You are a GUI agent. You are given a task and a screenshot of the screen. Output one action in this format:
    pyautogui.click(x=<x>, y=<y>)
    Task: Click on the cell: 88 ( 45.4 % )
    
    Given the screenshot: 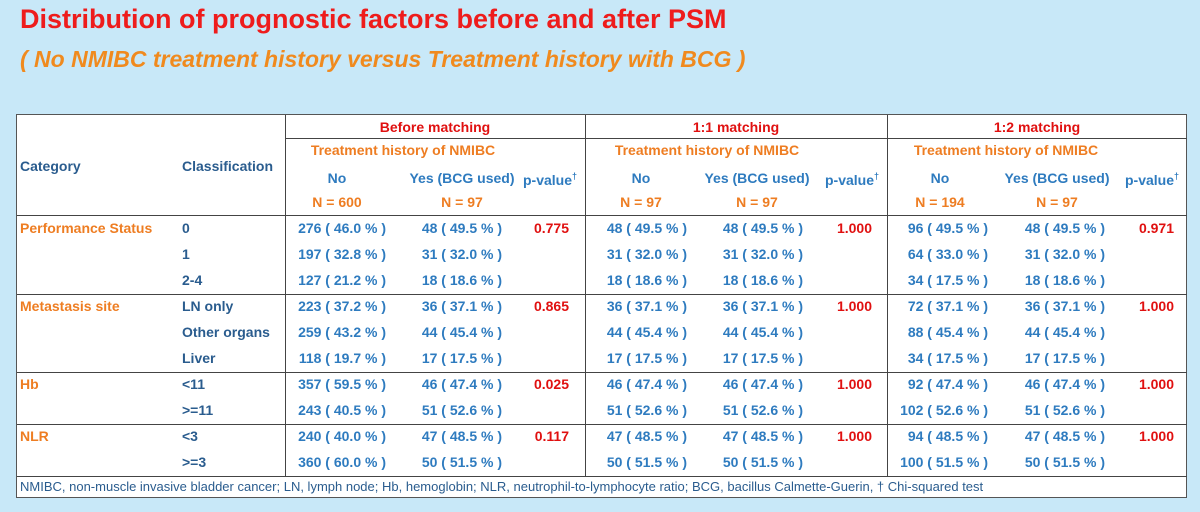 What is the action you would take?
    pyautogui.click(x=947, y=332)
    